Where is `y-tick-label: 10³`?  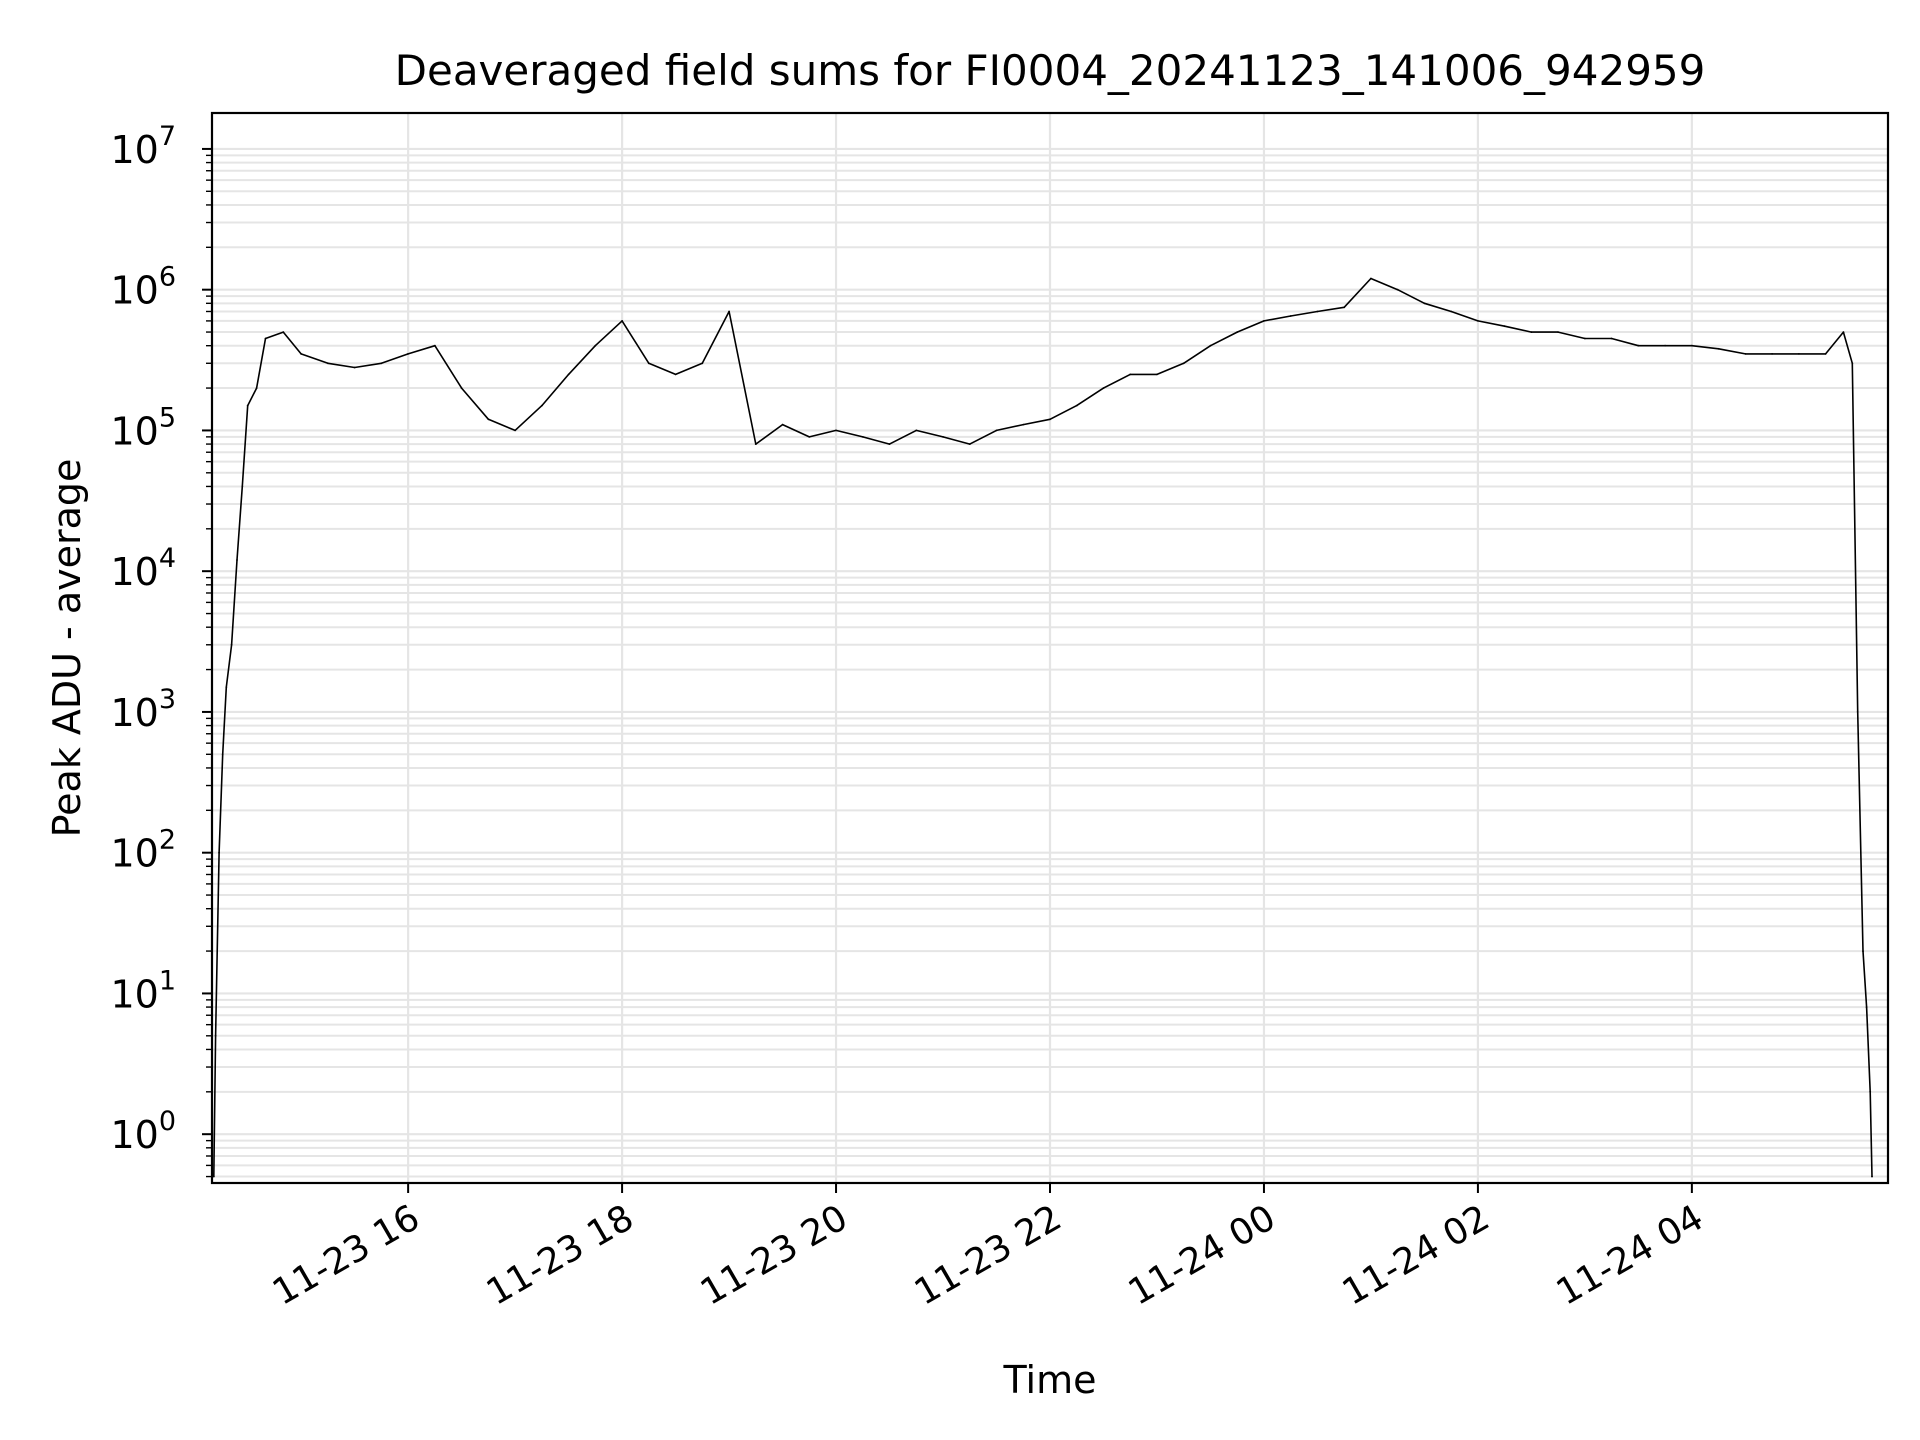
y-tick-label: 10³ is located at coordinates (143, 709).